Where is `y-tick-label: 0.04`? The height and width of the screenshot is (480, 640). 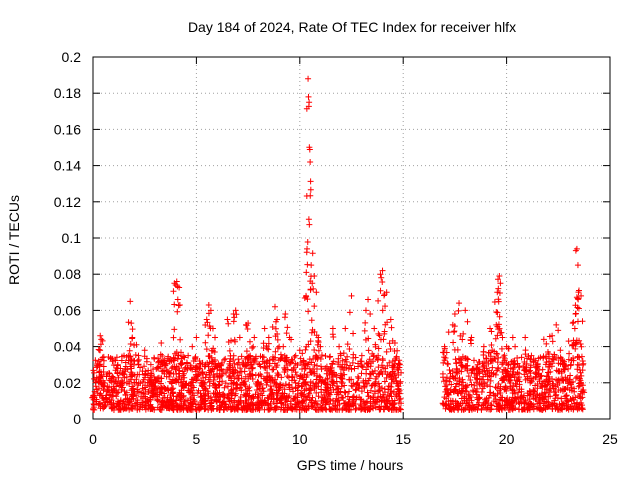 y-tick-label: 0.04 is located at coordinates (67, 347).